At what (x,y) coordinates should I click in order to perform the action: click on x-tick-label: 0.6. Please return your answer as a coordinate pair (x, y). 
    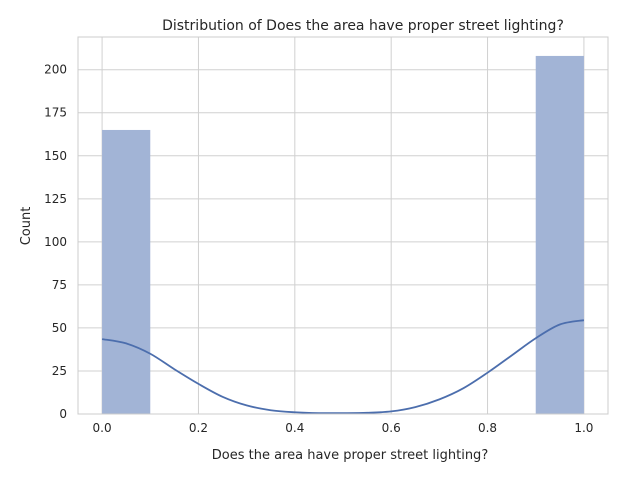
    Looking at the image, I should click on (391, 428).